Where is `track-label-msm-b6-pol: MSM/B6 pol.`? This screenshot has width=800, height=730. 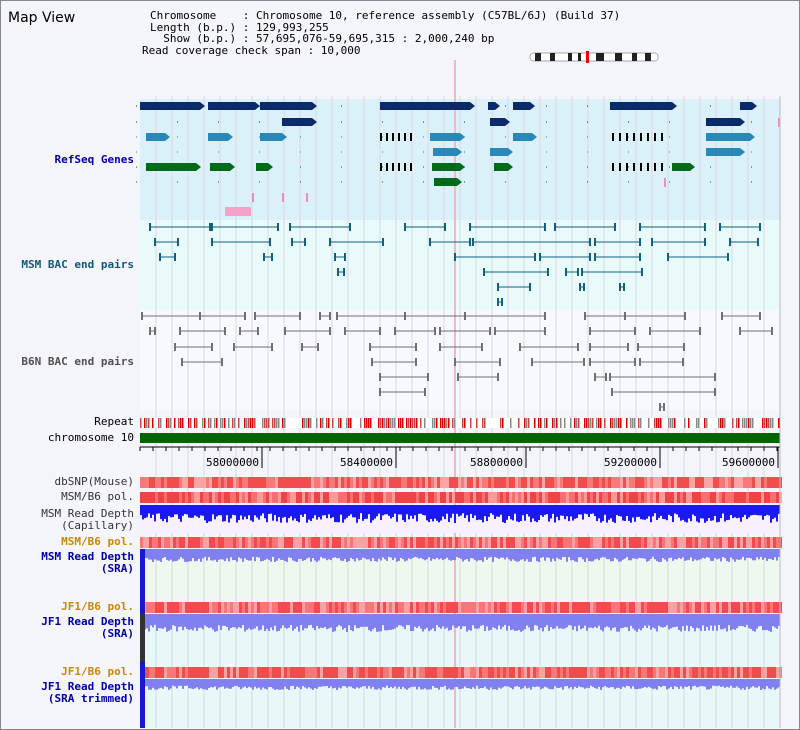 track-label-msm-b6-pol: MSM/B6 pol. is located at coordinates (97, 496).